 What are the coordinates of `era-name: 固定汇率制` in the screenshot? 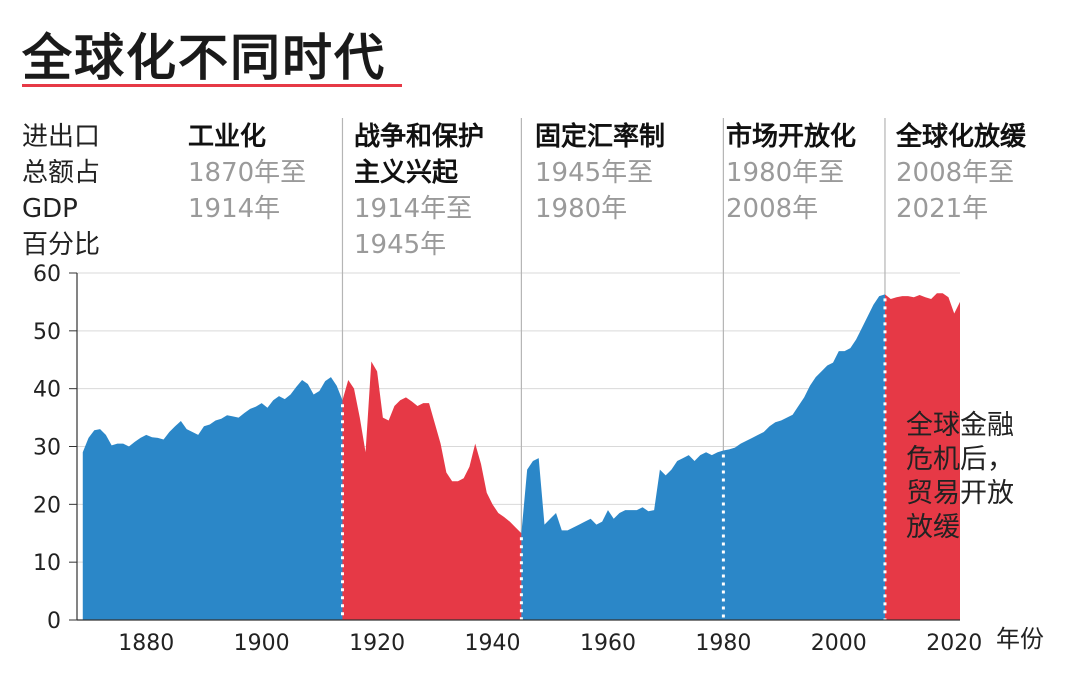 It's located at (600, 136).